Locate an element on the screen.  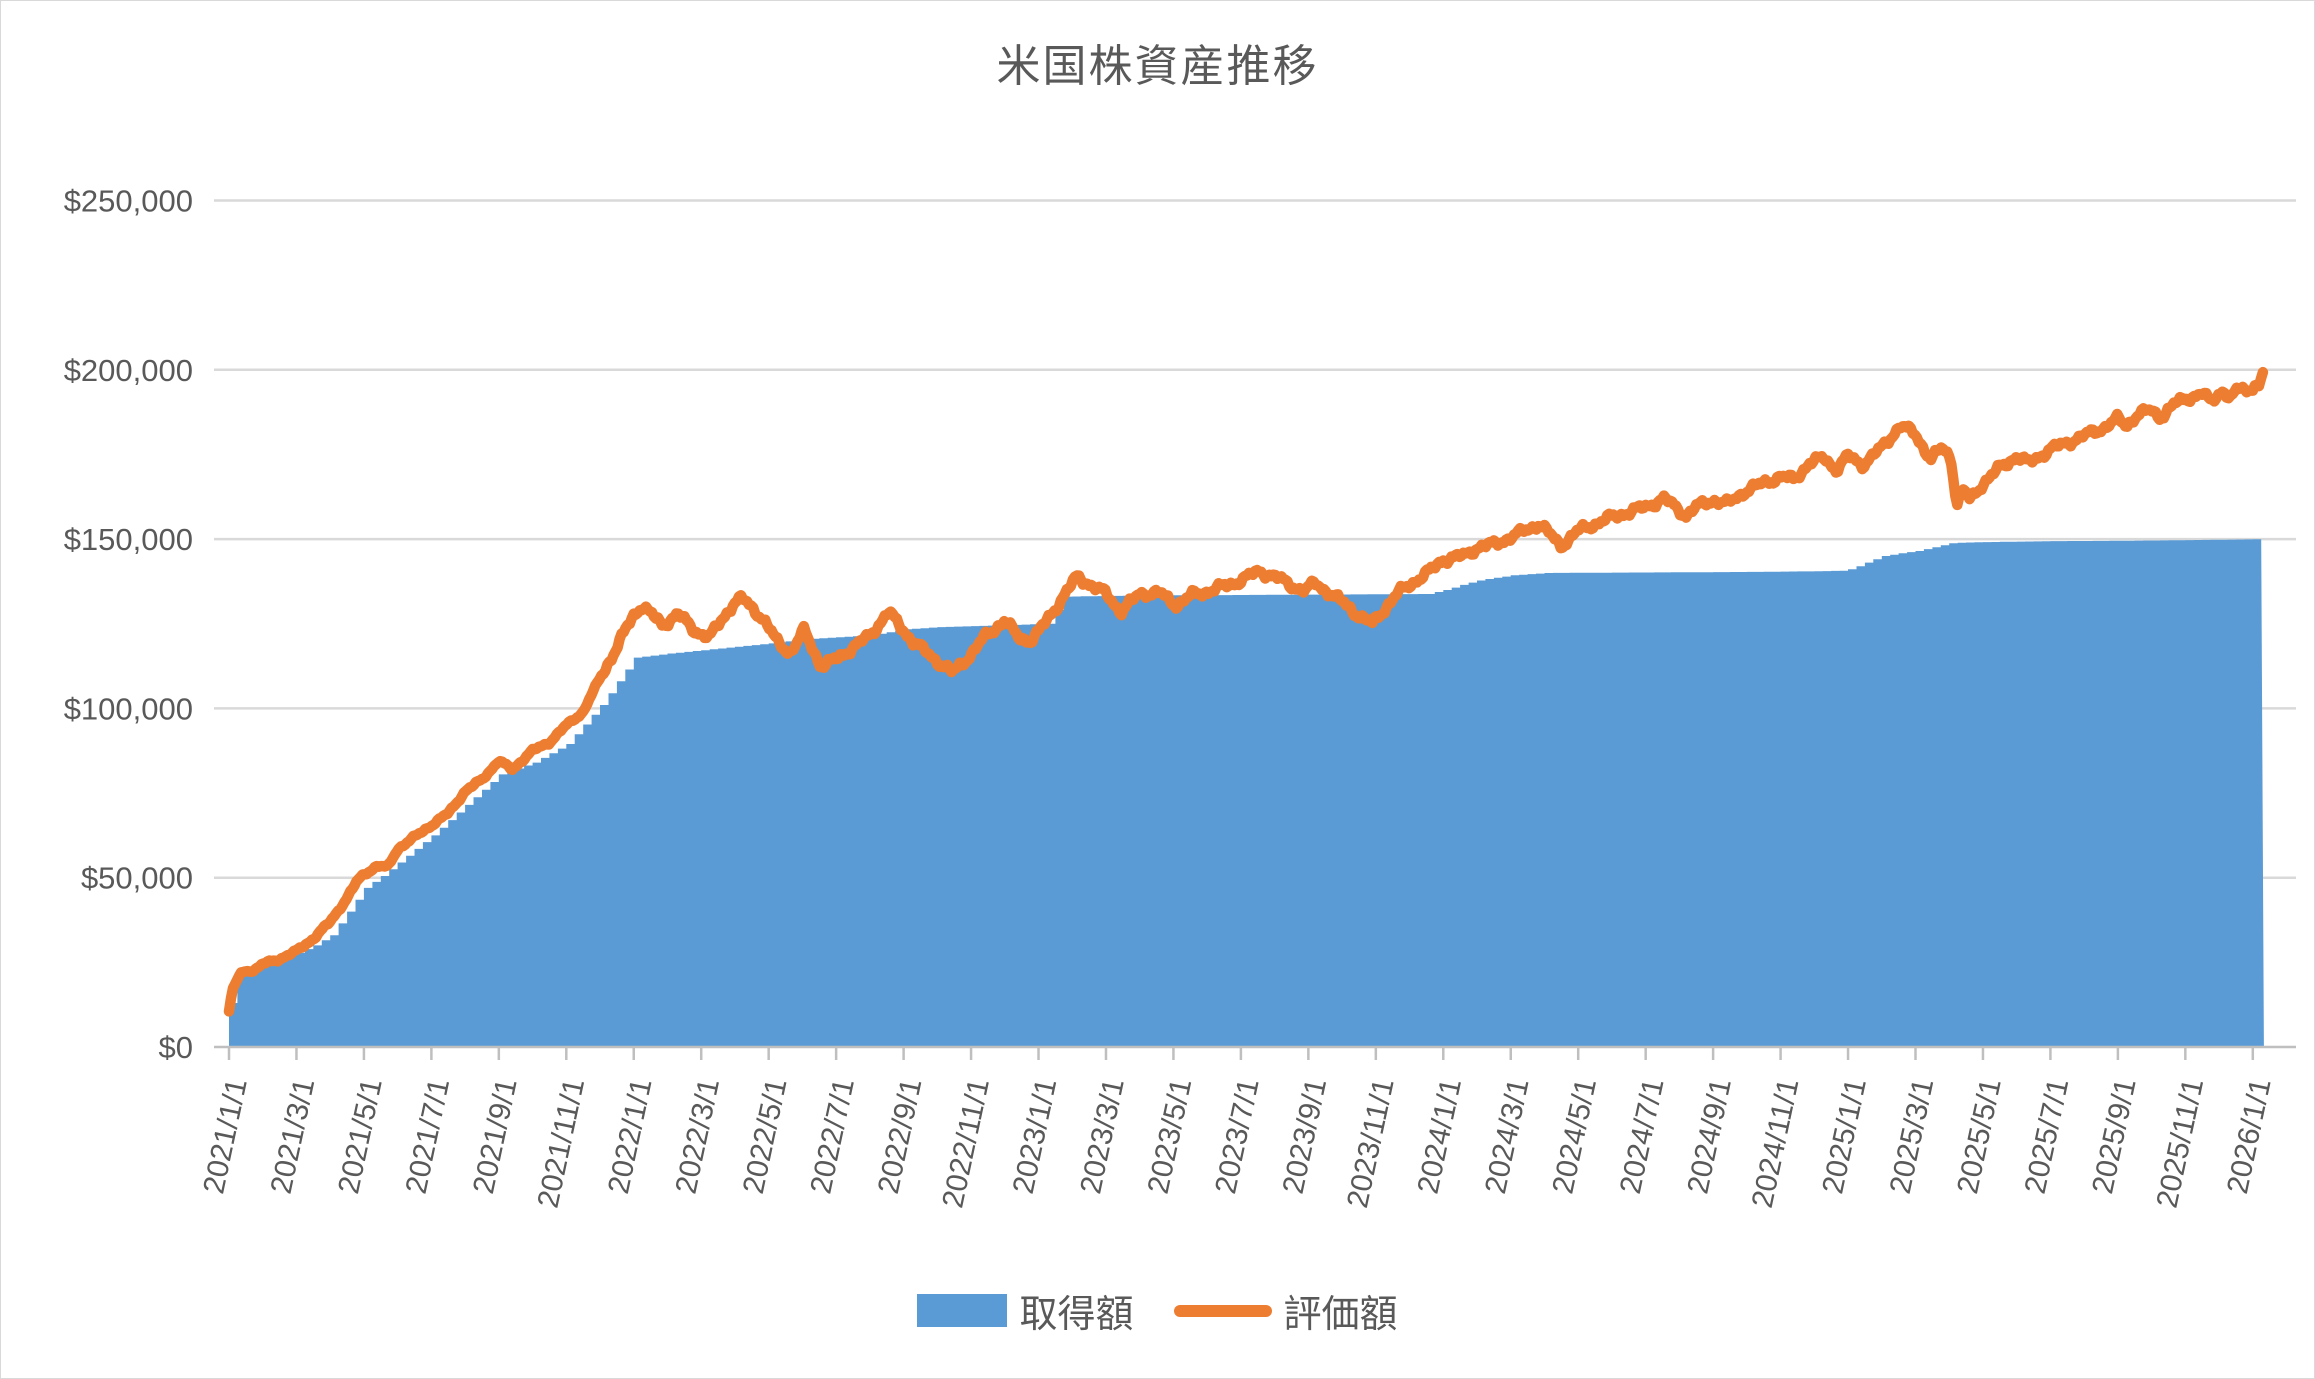
x-axis-label: 2024/11/1 is located at coordinates (1776, 1143).